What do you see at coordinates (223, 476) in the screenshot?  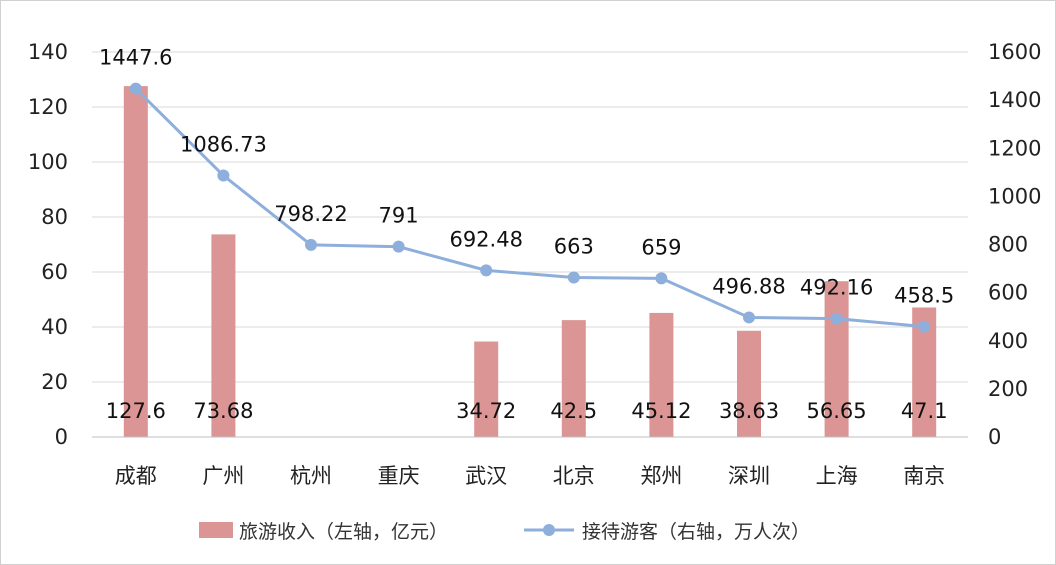 I see `category-label: 广州` at bounding box center [223, 476].